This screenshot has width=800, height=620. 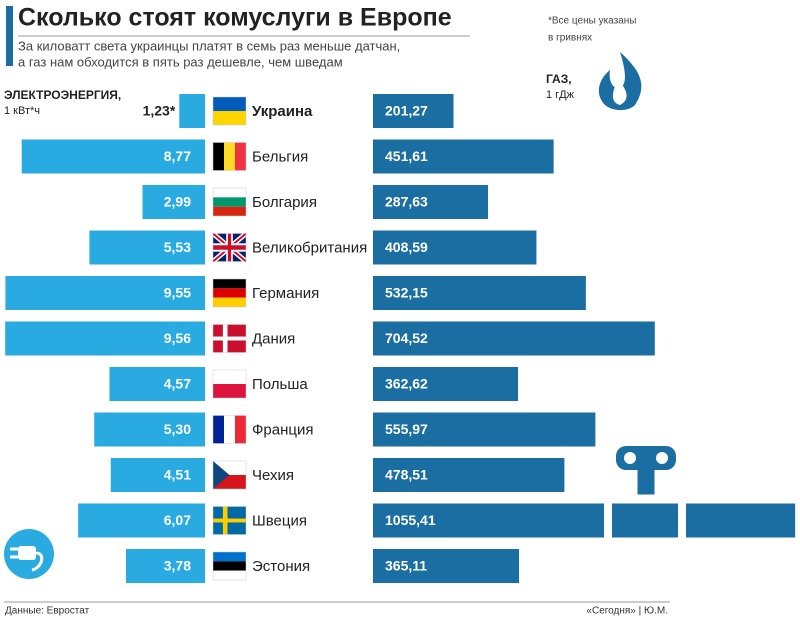 I want to click on country-label: Франция, so click(x=282, y=429).